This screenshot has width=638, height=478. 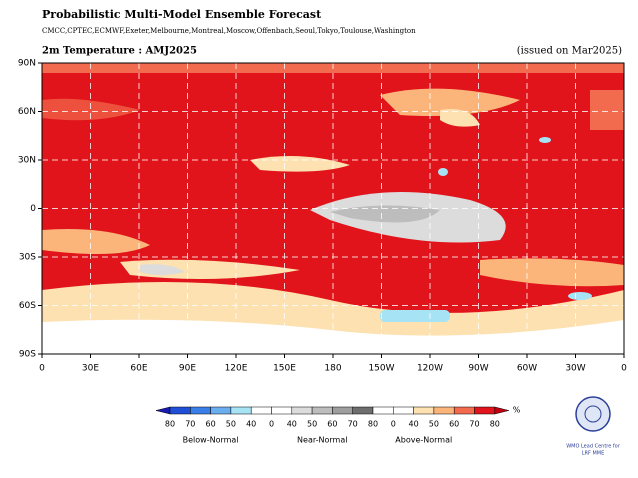 What do you see at coordinates (478, 369) in the screenshot?
I see `lon-label: 90W` at bounding box center [478, 369].